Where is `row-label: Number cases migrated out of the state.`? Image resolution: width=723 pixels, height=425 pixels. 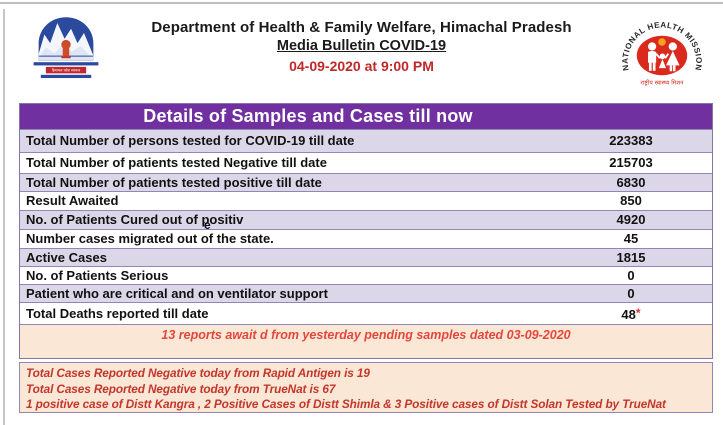
row-label: Number cases migrated out of the state. is located at coordinates (150, 238).